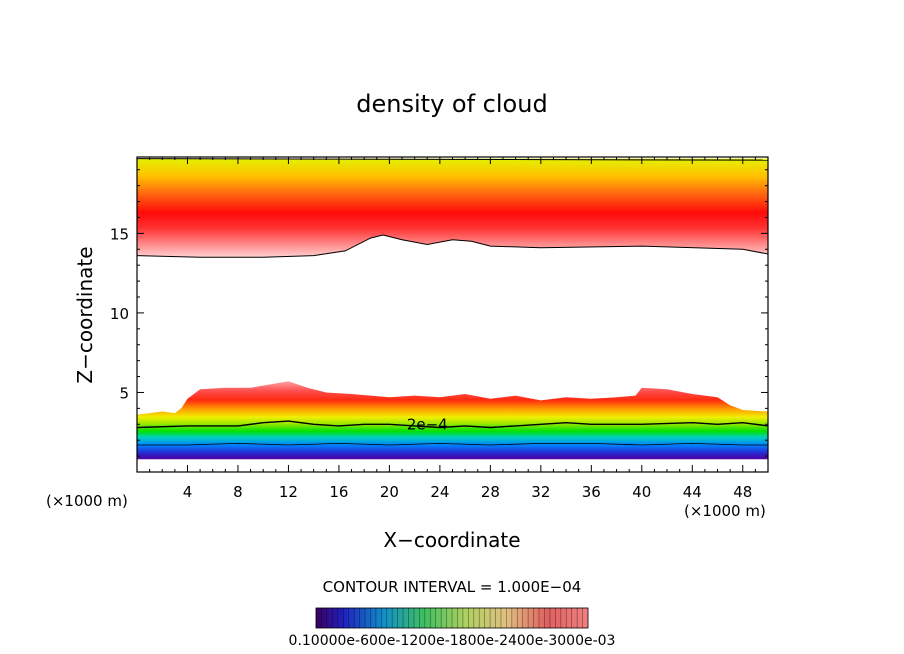  I want to click on x-tick-label-28: 28, so click(490, 492).